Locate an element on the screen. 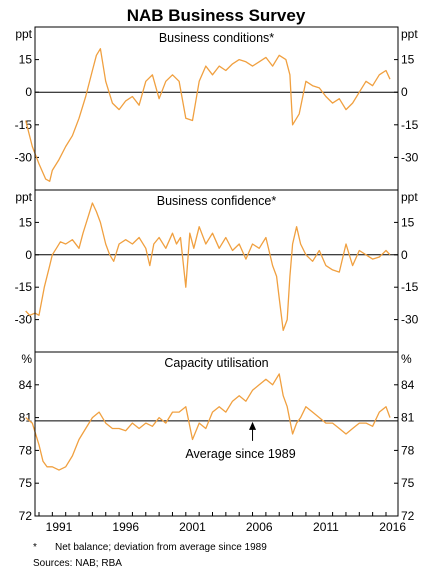 Image resolution: width=446 pixels, height=577 pixels. y-tick-label-right: 84 is located at coordinates (408, 385).